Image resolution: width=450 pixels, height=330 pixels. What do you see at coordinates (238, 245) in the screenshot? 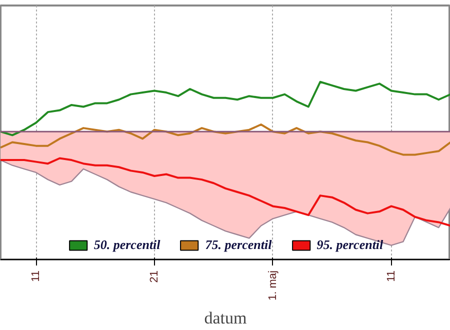
I see `legend-label: 75. percentil` at bounding box center [238, 245].